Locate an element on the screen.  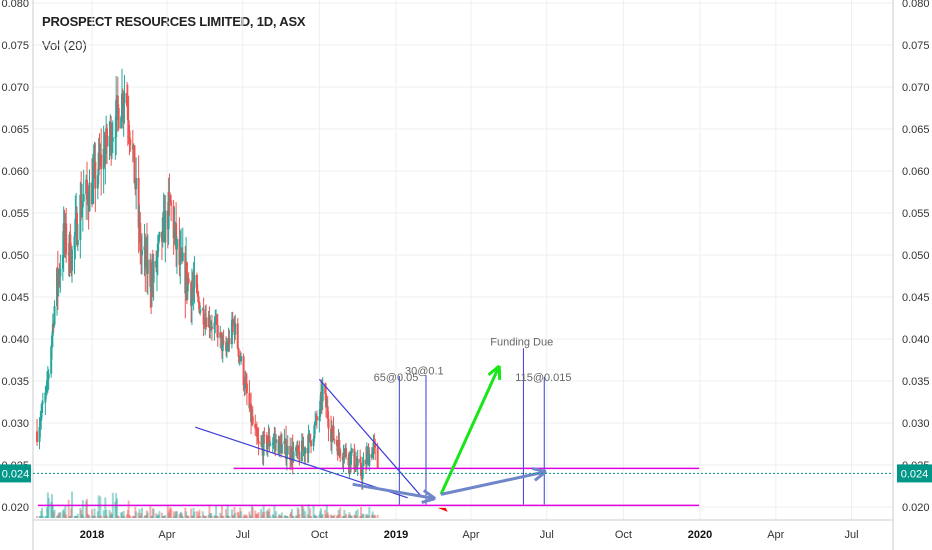
x-tick-label: Apr is located at coordinates (166, 535).